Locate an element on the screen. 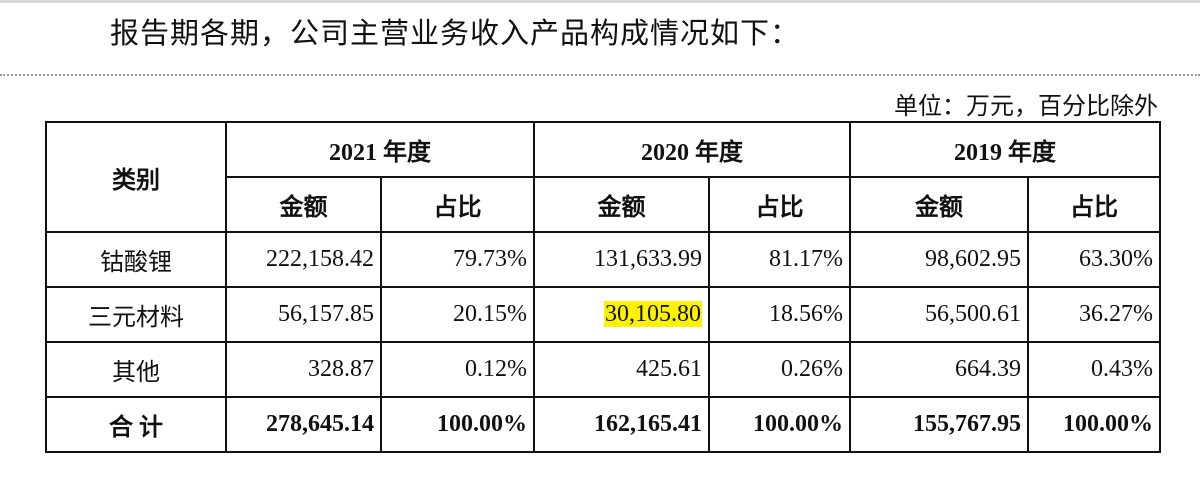  amount-cell: 56,500.61 is located at coordinates (939, 314).